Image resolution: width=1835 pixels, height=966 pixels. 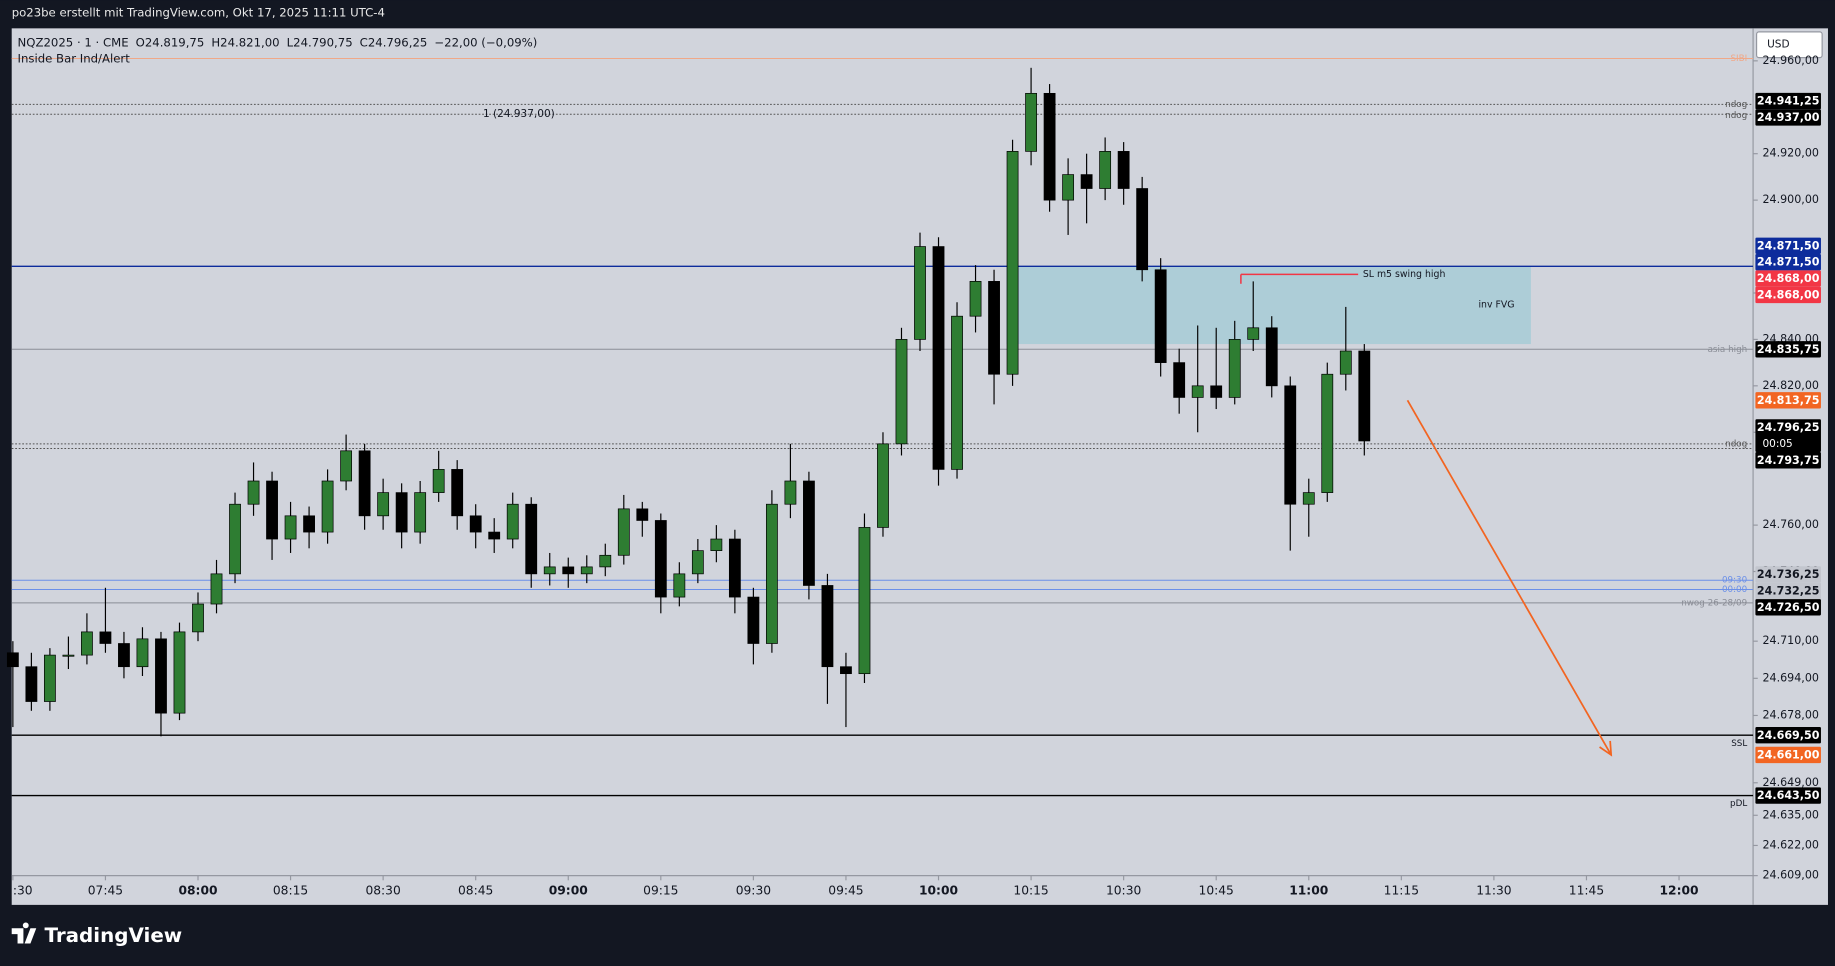 What do you see at coordinates (519, 114) in the screenshot?
I see `annotation: 1 (24.937,00)` at bounding box center [519, 114].